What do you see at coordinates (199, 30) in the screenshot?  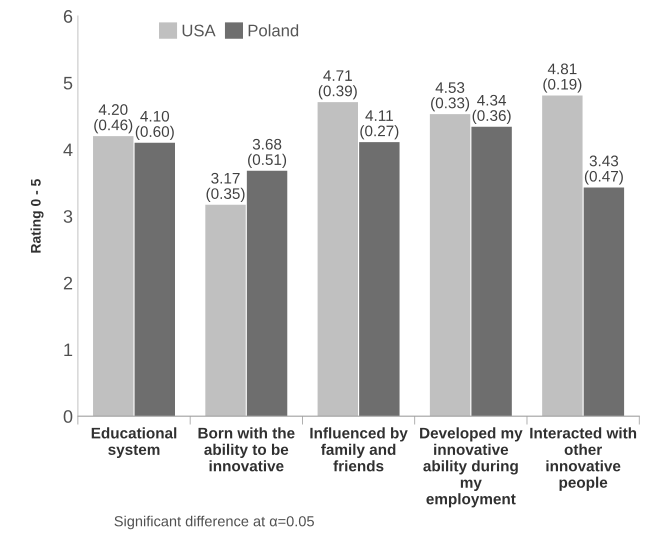 I see `legend-label: USA` at bounding box center [199, 30].